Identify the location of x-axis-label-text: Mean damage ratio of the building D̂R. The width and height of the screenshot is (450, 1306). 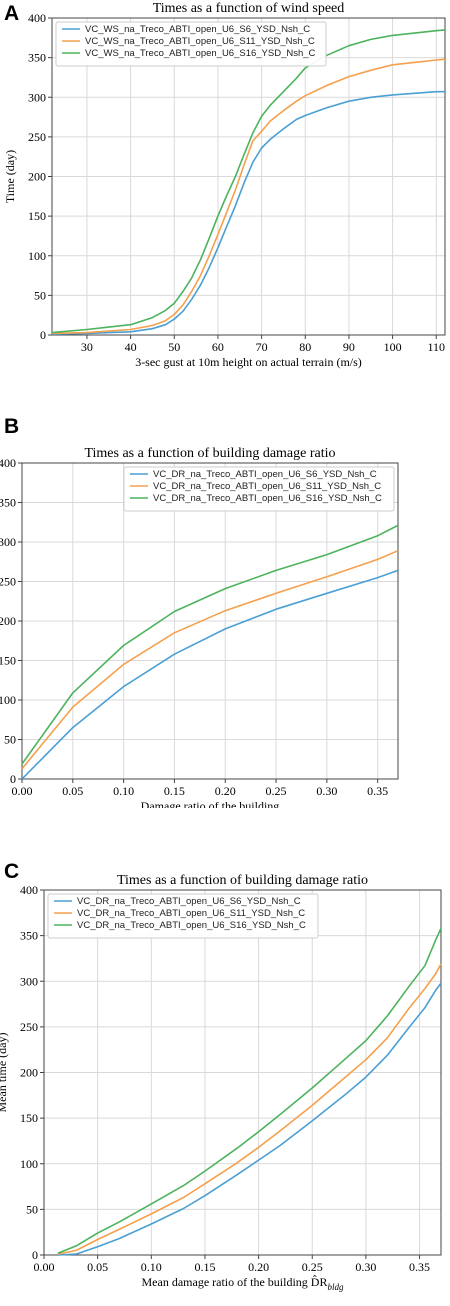
(235, 1282).